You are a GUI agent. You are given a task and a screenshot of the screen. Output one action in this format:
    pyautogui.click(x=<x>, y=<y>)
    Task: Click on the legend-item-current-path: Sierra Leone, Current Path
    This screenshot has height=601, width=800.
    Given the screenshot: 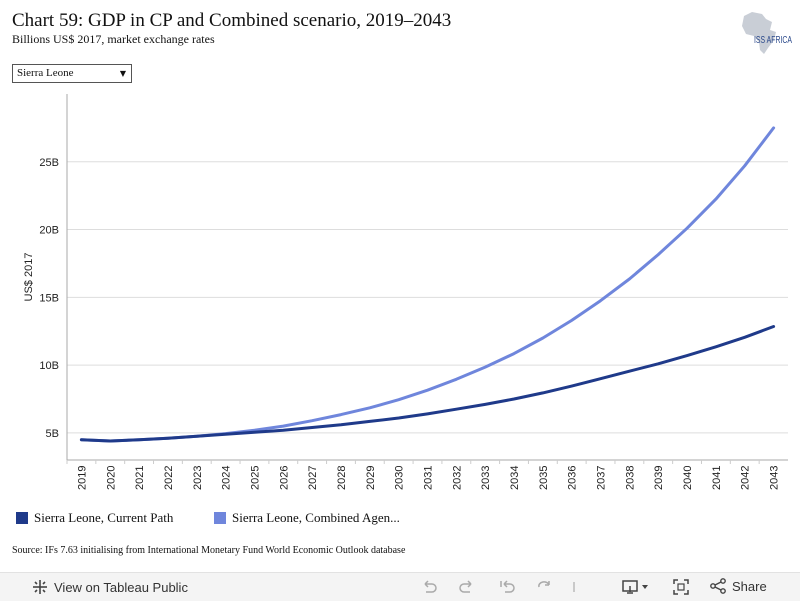 What is the action you would take?
    pyautogui.click(x=94, y=518)
    